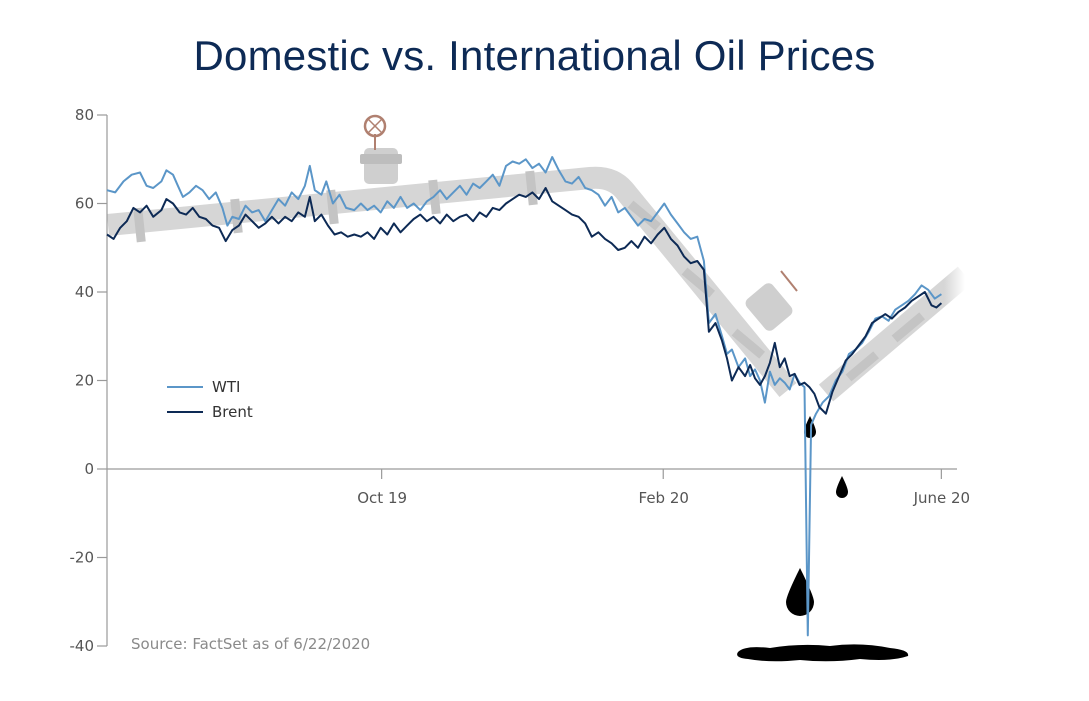 The width and height of the screenshot is (1089, 701). What do you see at coordinates (84, 204) in the screenshot?
I see `y-tick-label: 60` at bounding box center [84, 204].